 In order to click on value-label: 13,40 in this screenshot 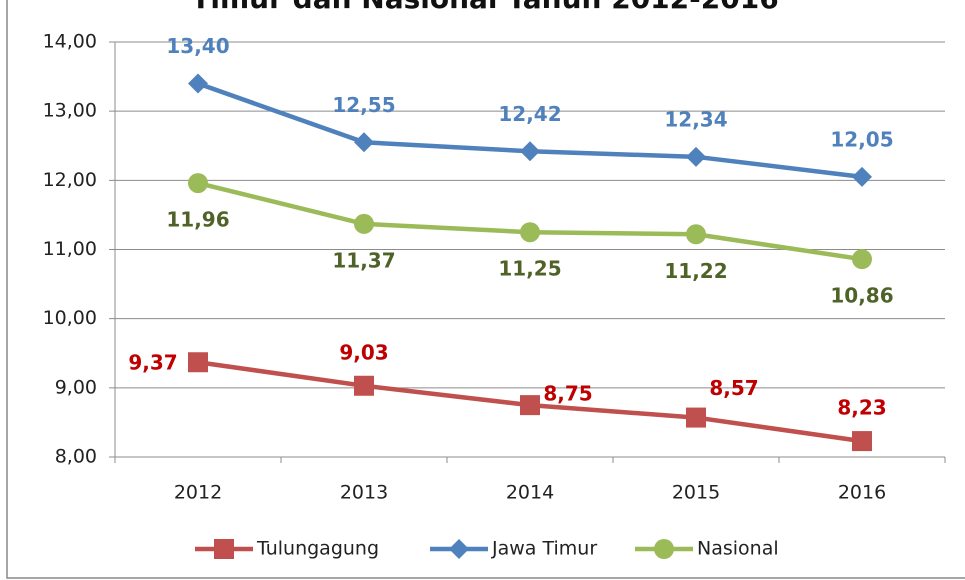, I will do `click(197, 46)`.